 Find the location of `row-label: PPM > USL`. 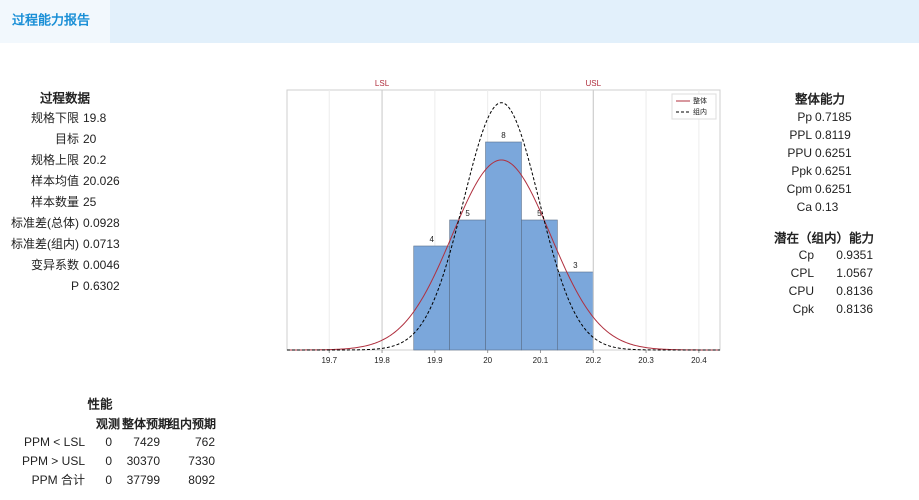

row-label: PPM > USL is located at coordinates (53, 461).